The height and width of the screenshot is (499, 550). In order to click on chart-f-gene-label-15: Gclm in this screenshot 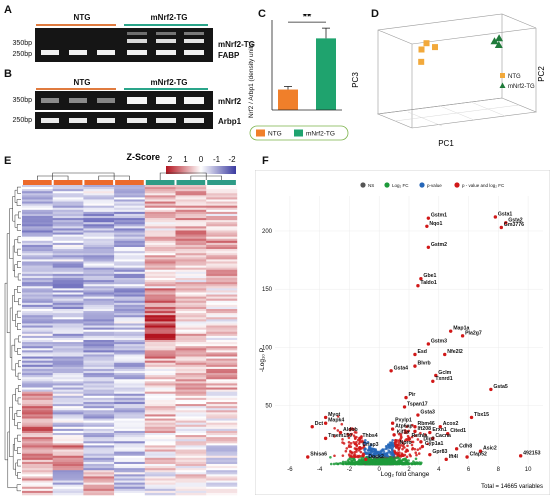, I will do `click(444, 373)`.